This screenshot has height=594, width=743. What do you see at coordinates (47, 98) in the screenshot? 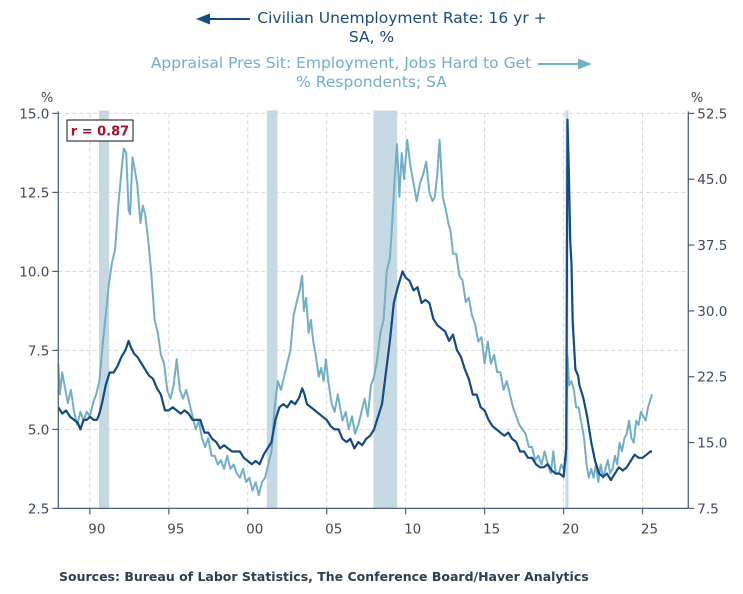
I see `left-axis-unit-label: %` at bounding box center [47, 98].